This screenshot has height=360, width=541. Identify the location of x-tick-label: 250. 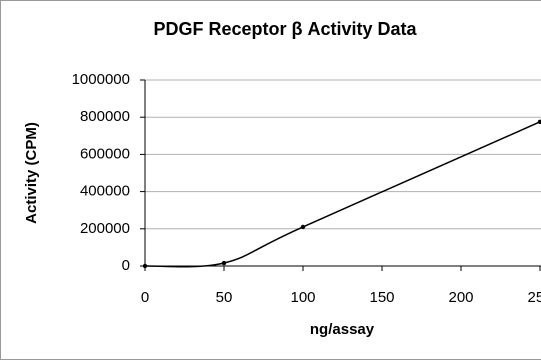
(534, 297).